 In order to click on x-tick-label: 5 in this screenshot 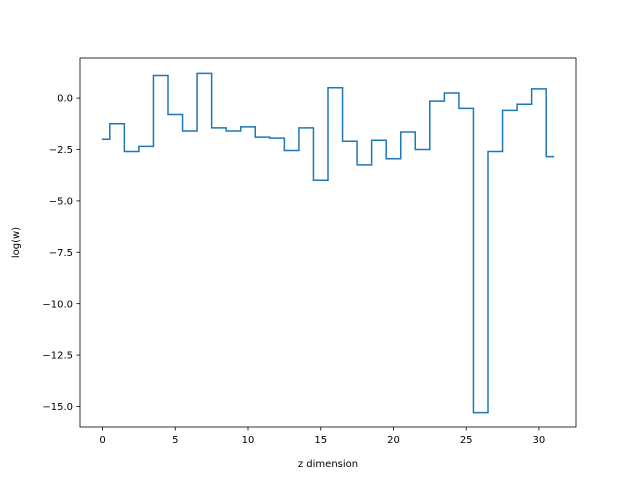, I will do `click(175, 440)`.